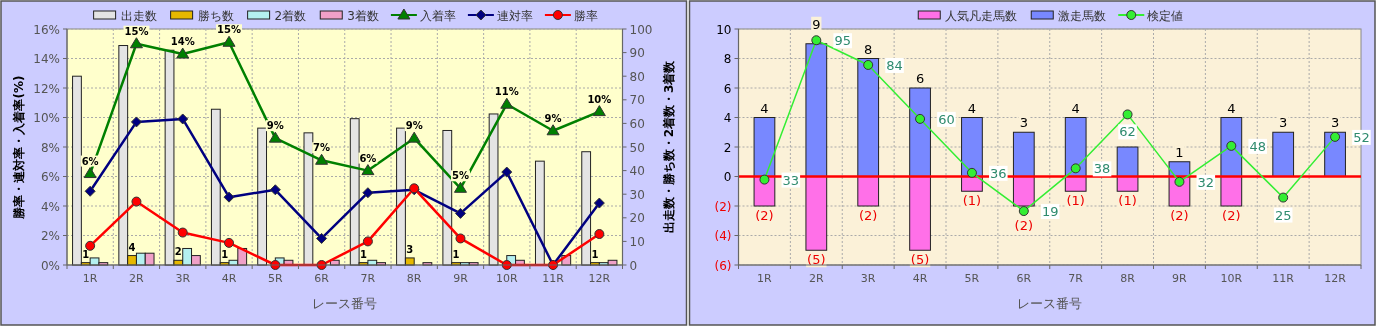  I want to click on y-axis-title: 勝率・連対率・入着率(%), so click(19, 147).